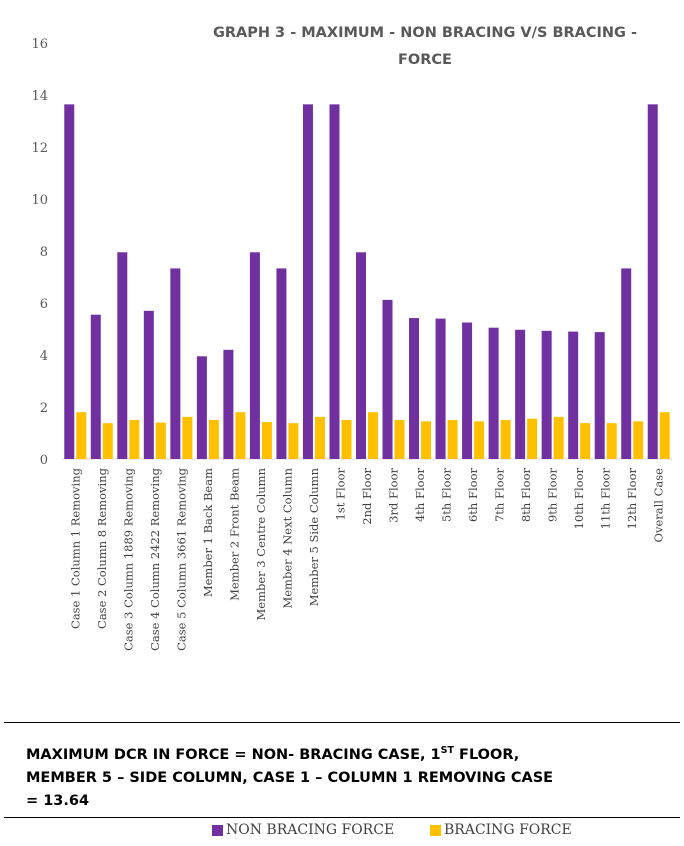 This screenshot has width=684, height=846. Describe the element at coordinates (310, 830) in the screenshot. I see `legend-label-non-bracing: NON BRACING FORCE` at that location.